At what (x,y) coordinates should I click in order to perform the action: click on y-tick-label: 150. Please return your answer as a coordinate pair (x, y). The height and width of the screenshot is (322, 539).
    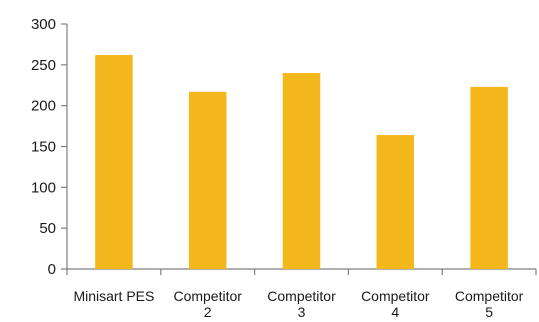
    Looking at the image, I should click on (43, 147).